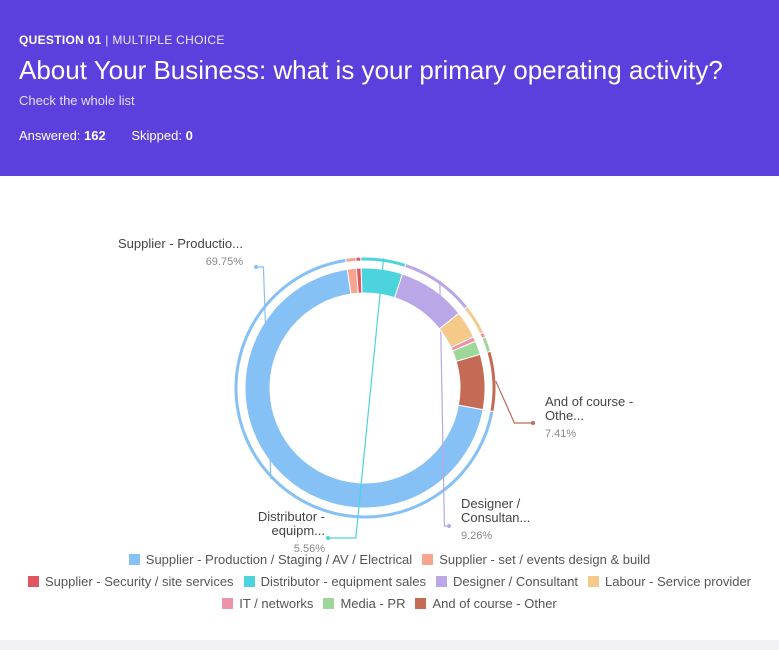 The width and height of the screenshot is (779, 650). What do you see at coordinates (60, 40) in the screenshot?
I see `question-number: QUESTION 01` at bounding box center [60, 40].